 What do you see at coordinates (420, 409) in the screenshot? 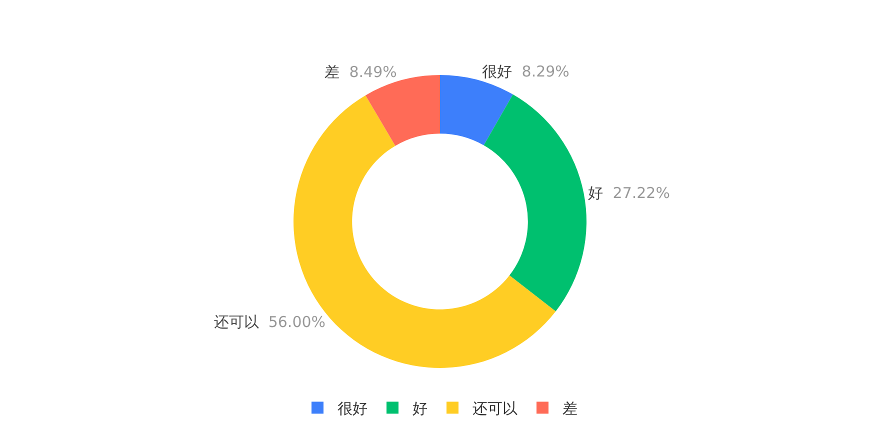
I see `legend-label: 好` at bounding box center [420, 409].